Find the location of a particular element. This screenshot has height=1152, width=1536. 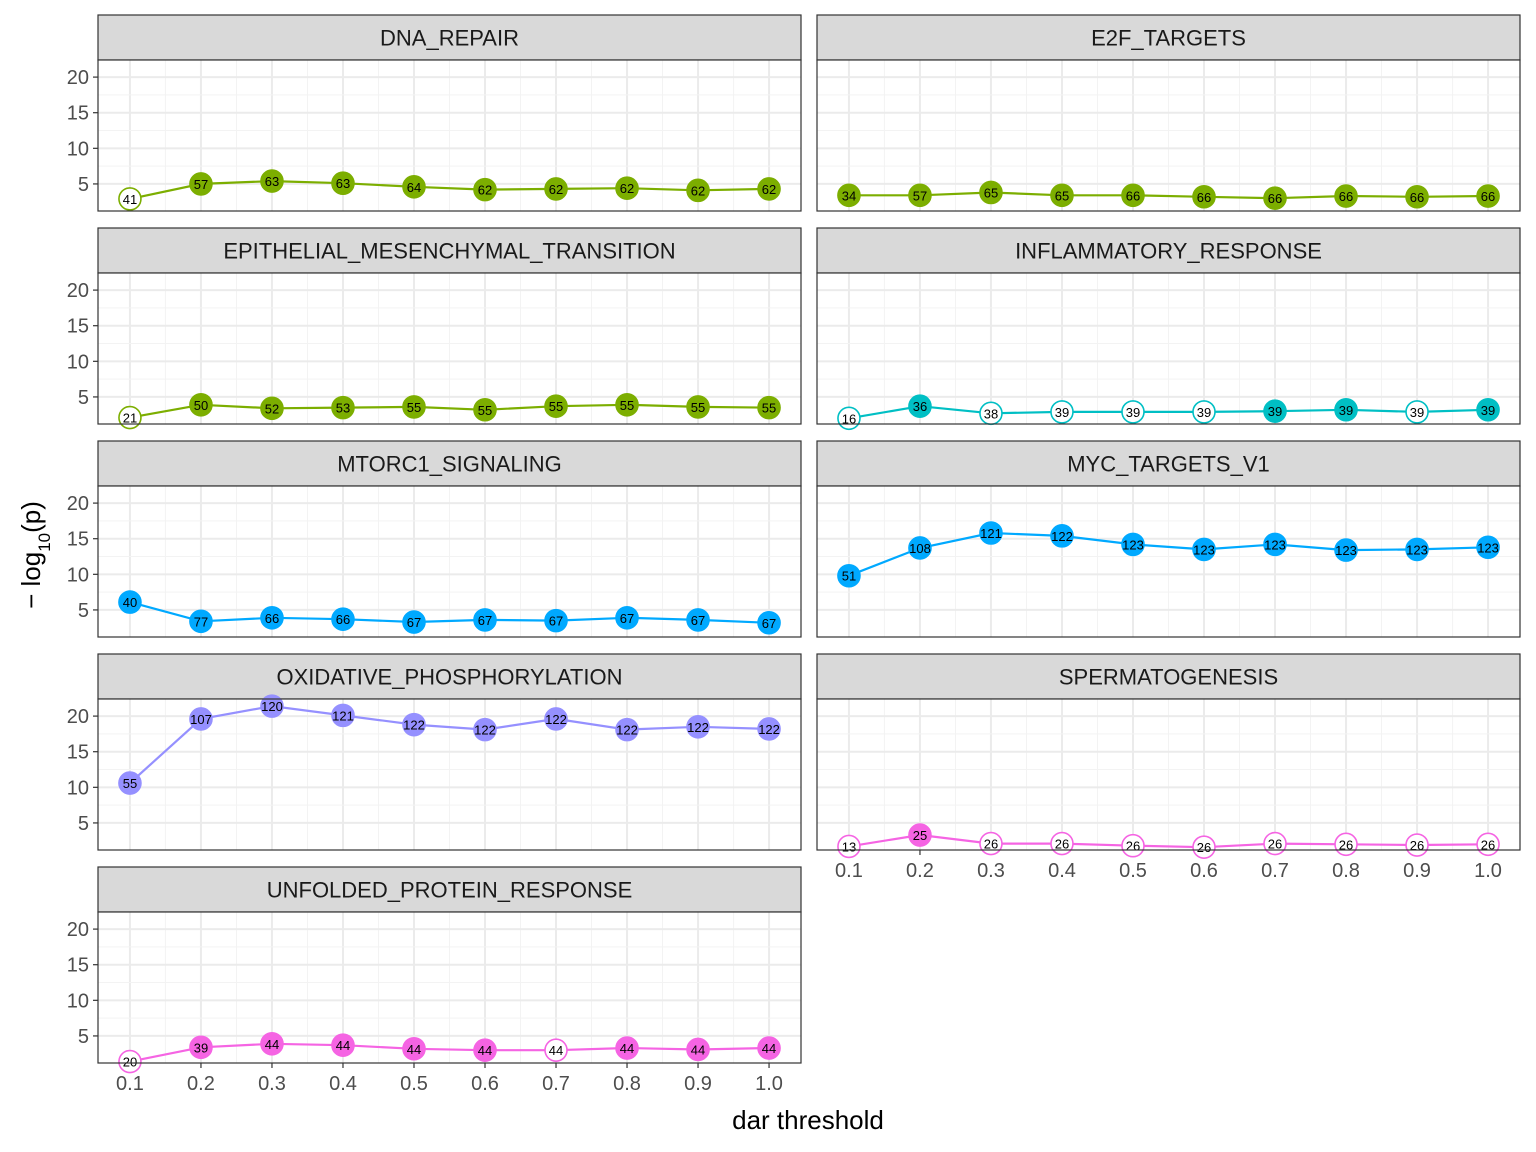

point-label: 108 is located at coordinates (920, 548).